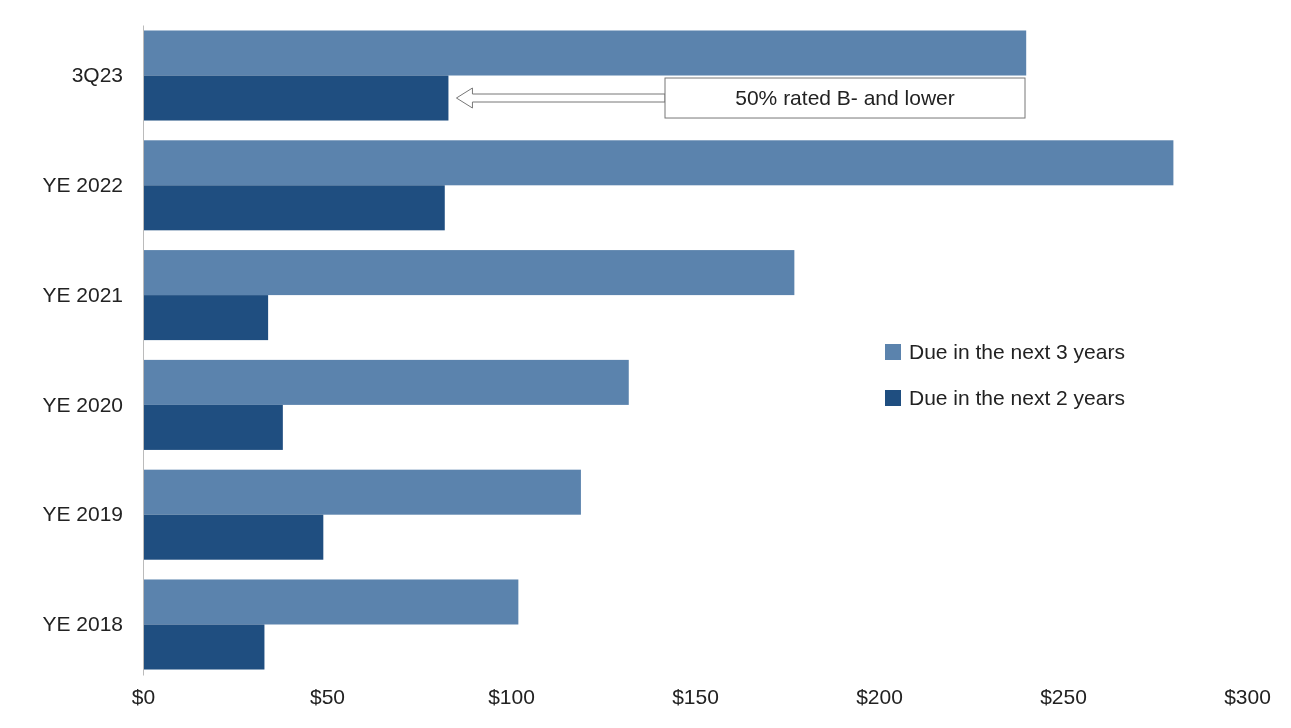 This screenshot has height=728, width=1291. What do you see at coordinates (511, 696) in the screenshot?
I see `x-tick-label: $100` at bounding box center [511, 696].